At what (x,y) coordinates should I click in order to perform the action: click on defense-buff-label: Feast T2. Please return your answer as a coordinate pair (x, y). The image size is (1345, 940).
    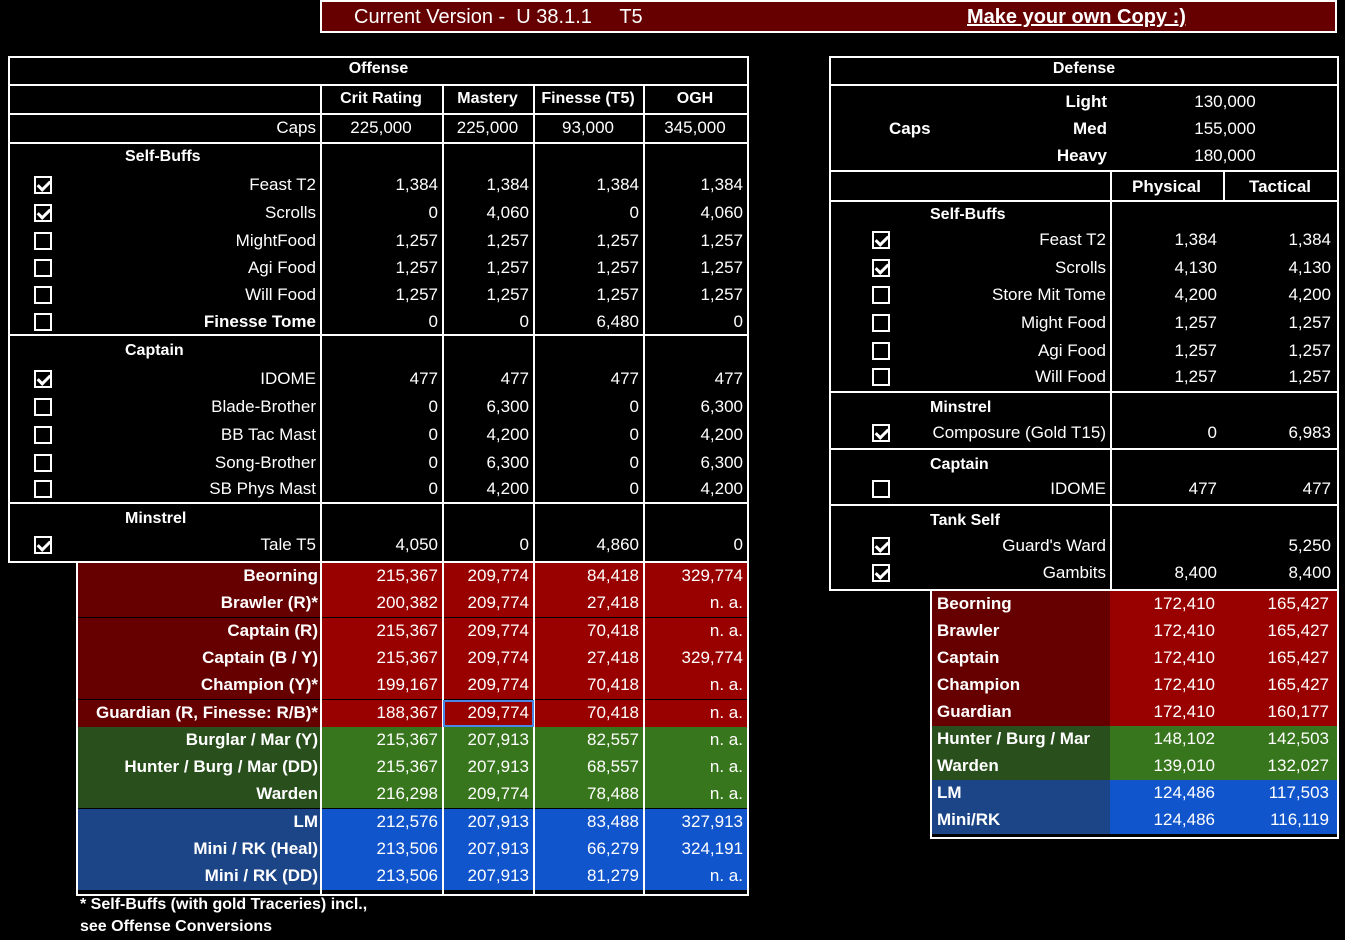
    Looking at the image, I should click on (1072, 239).